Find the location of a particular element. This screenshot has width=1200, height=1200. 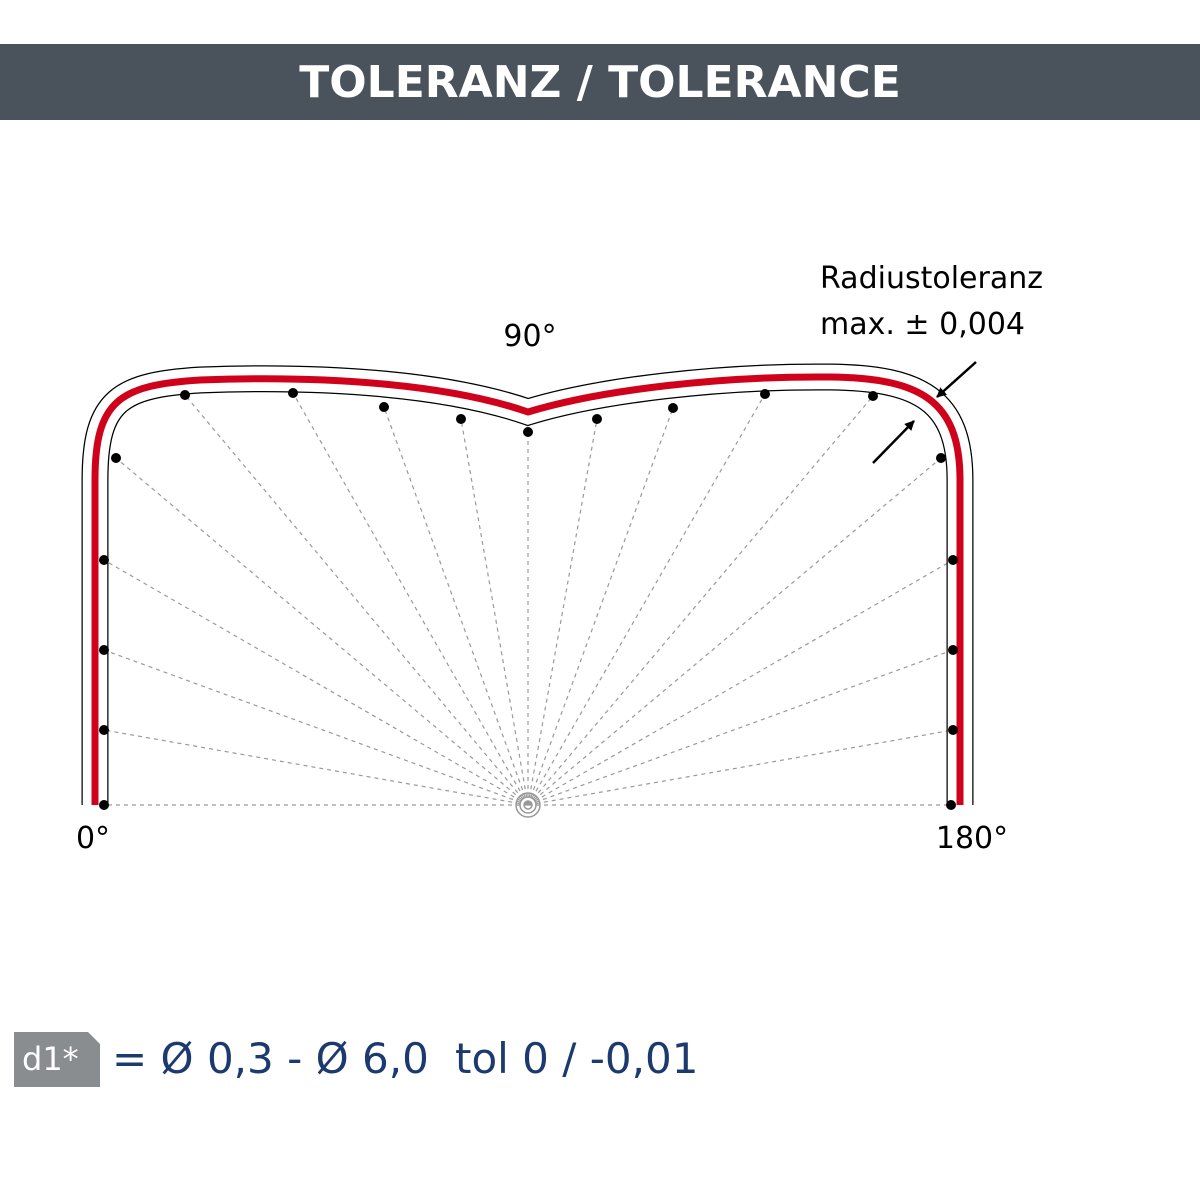

range: = Ø 0,3 - Ø 6,0 is located at coordinates (270, 1058).